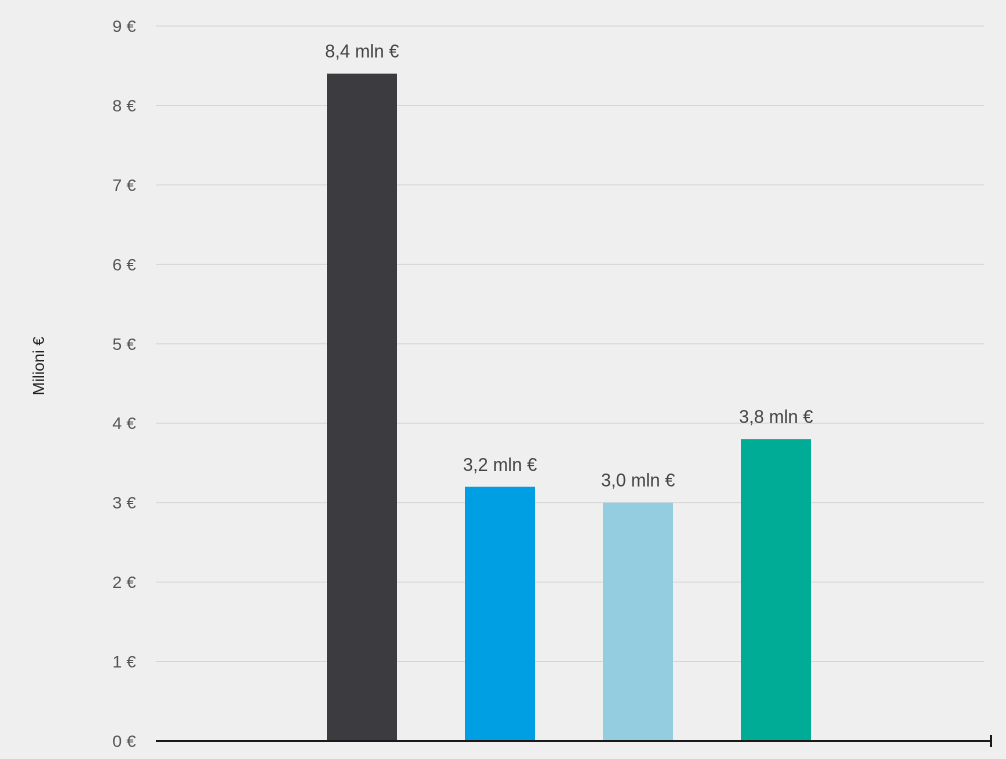 Image resolution: width=1006 pixels, height=759 pixels. I want to click on y-tick-label-8: 8 €, so click(124, 105).